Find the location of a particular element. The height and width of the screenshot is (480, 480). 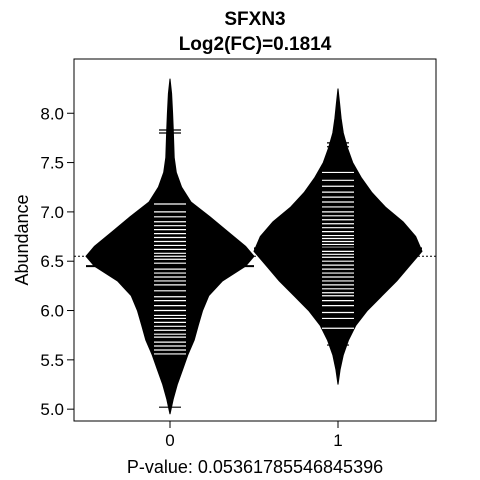

x-tick-label: 0 is located at coordinates (169, 440).